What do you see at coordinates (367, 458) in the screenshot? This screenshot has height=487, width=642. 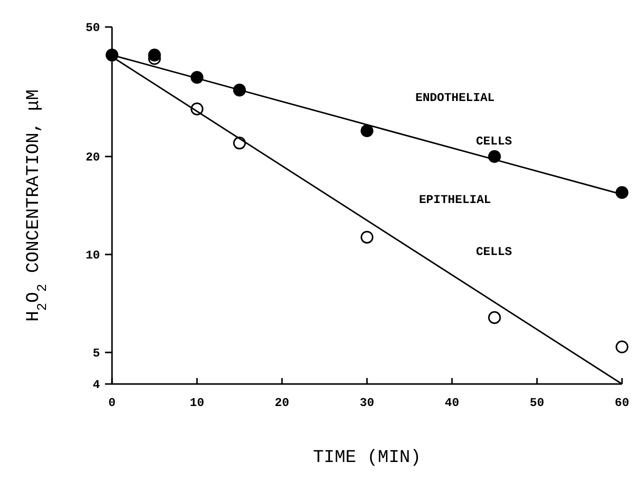 I see `x-axis-title: TIME (MIN)` at bounding box center [367, 458].